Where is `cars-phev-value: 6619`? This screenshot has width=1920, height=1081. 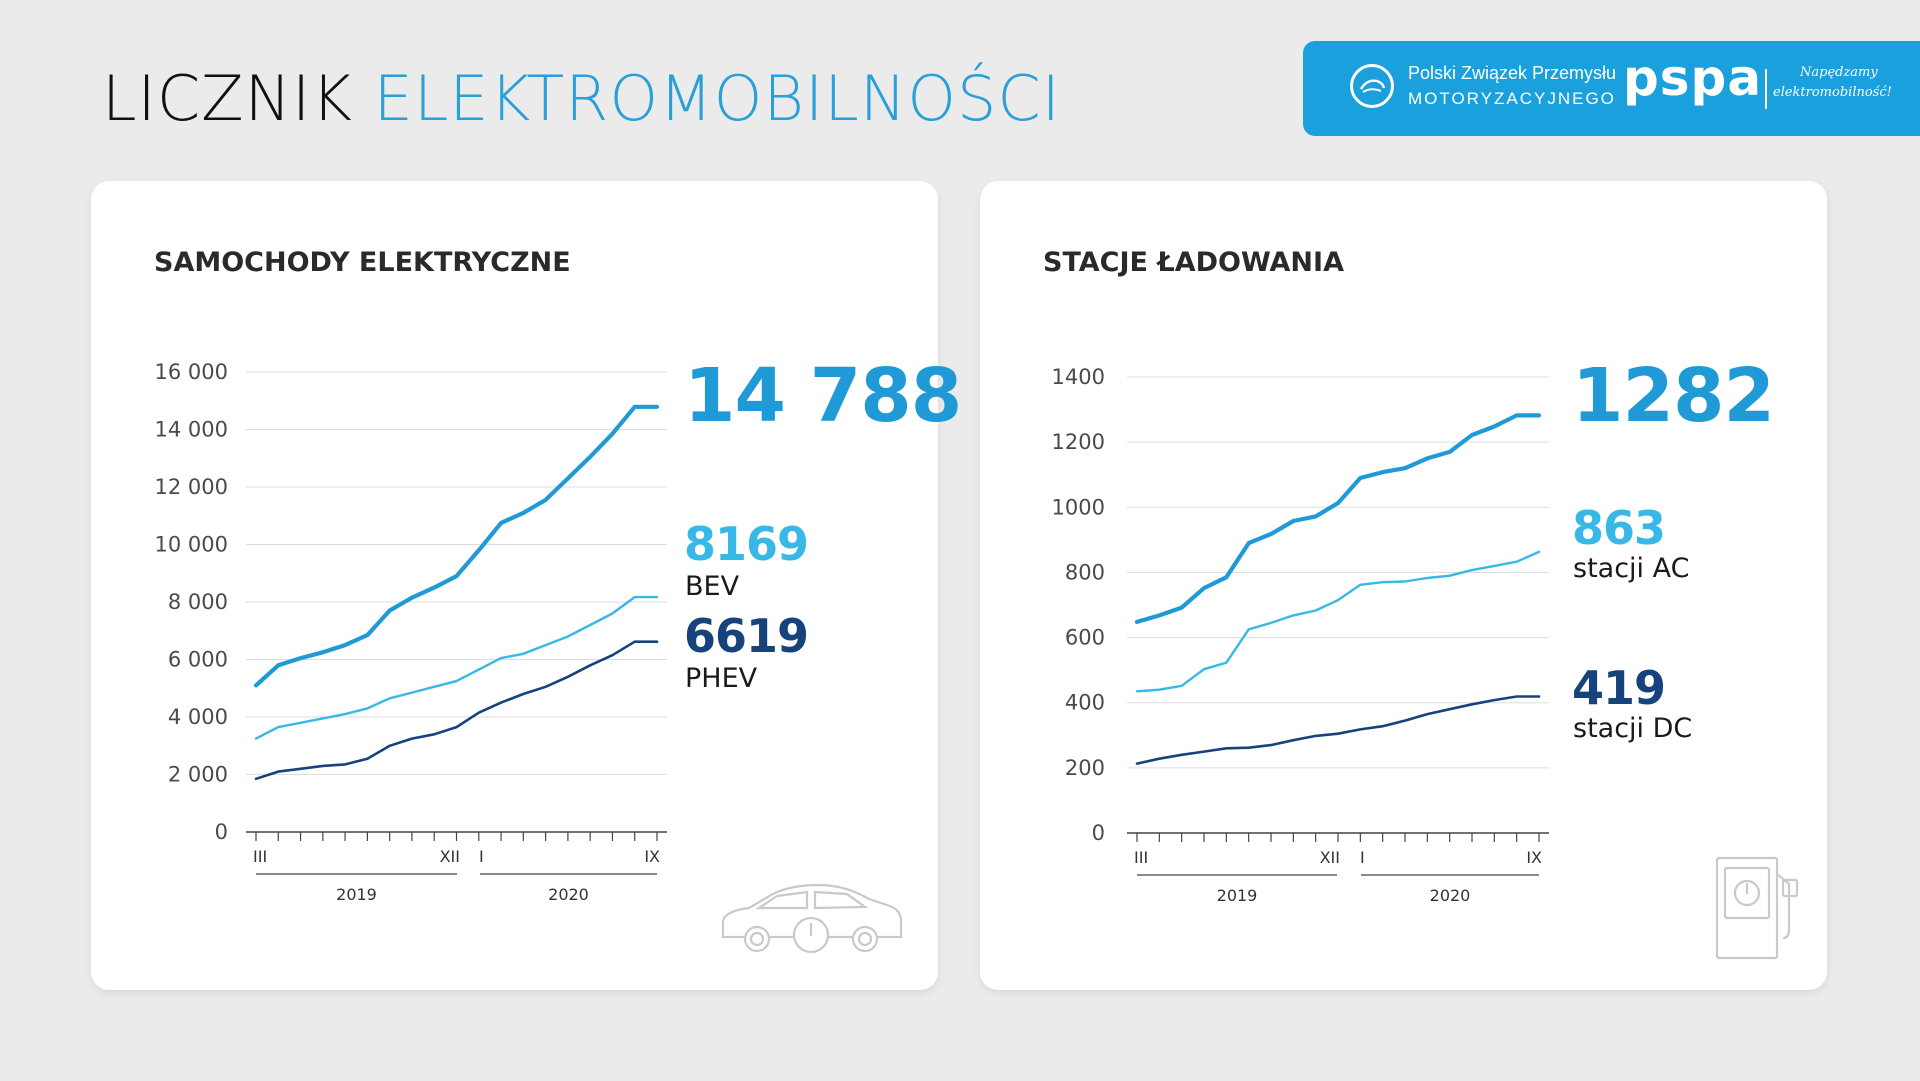 cars-phev-value: 6619 is located at coordinates (746, 636).